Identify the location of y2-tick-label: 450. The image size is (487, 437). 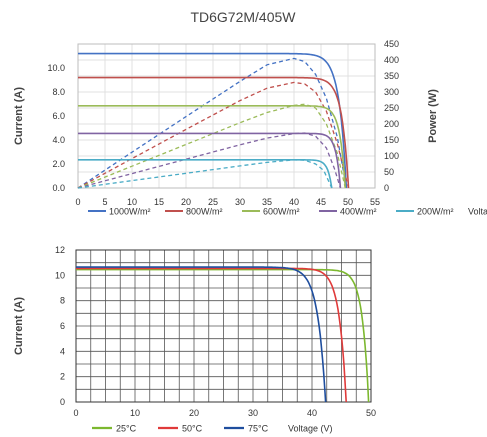
(391, 44).